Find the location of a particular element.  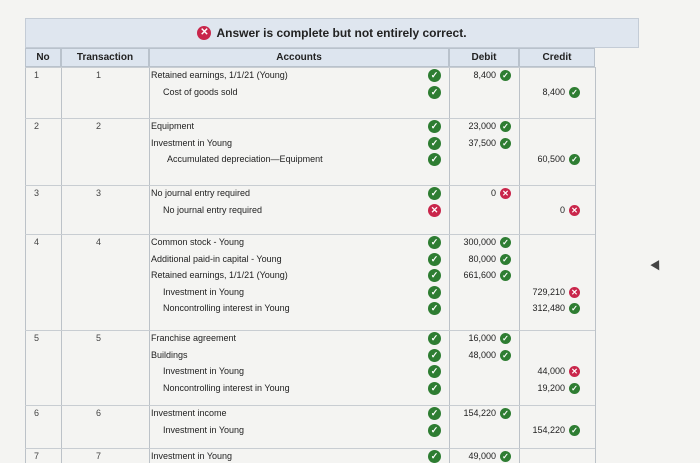

debit-field: 48,000 is located at coordinates (482, 354).